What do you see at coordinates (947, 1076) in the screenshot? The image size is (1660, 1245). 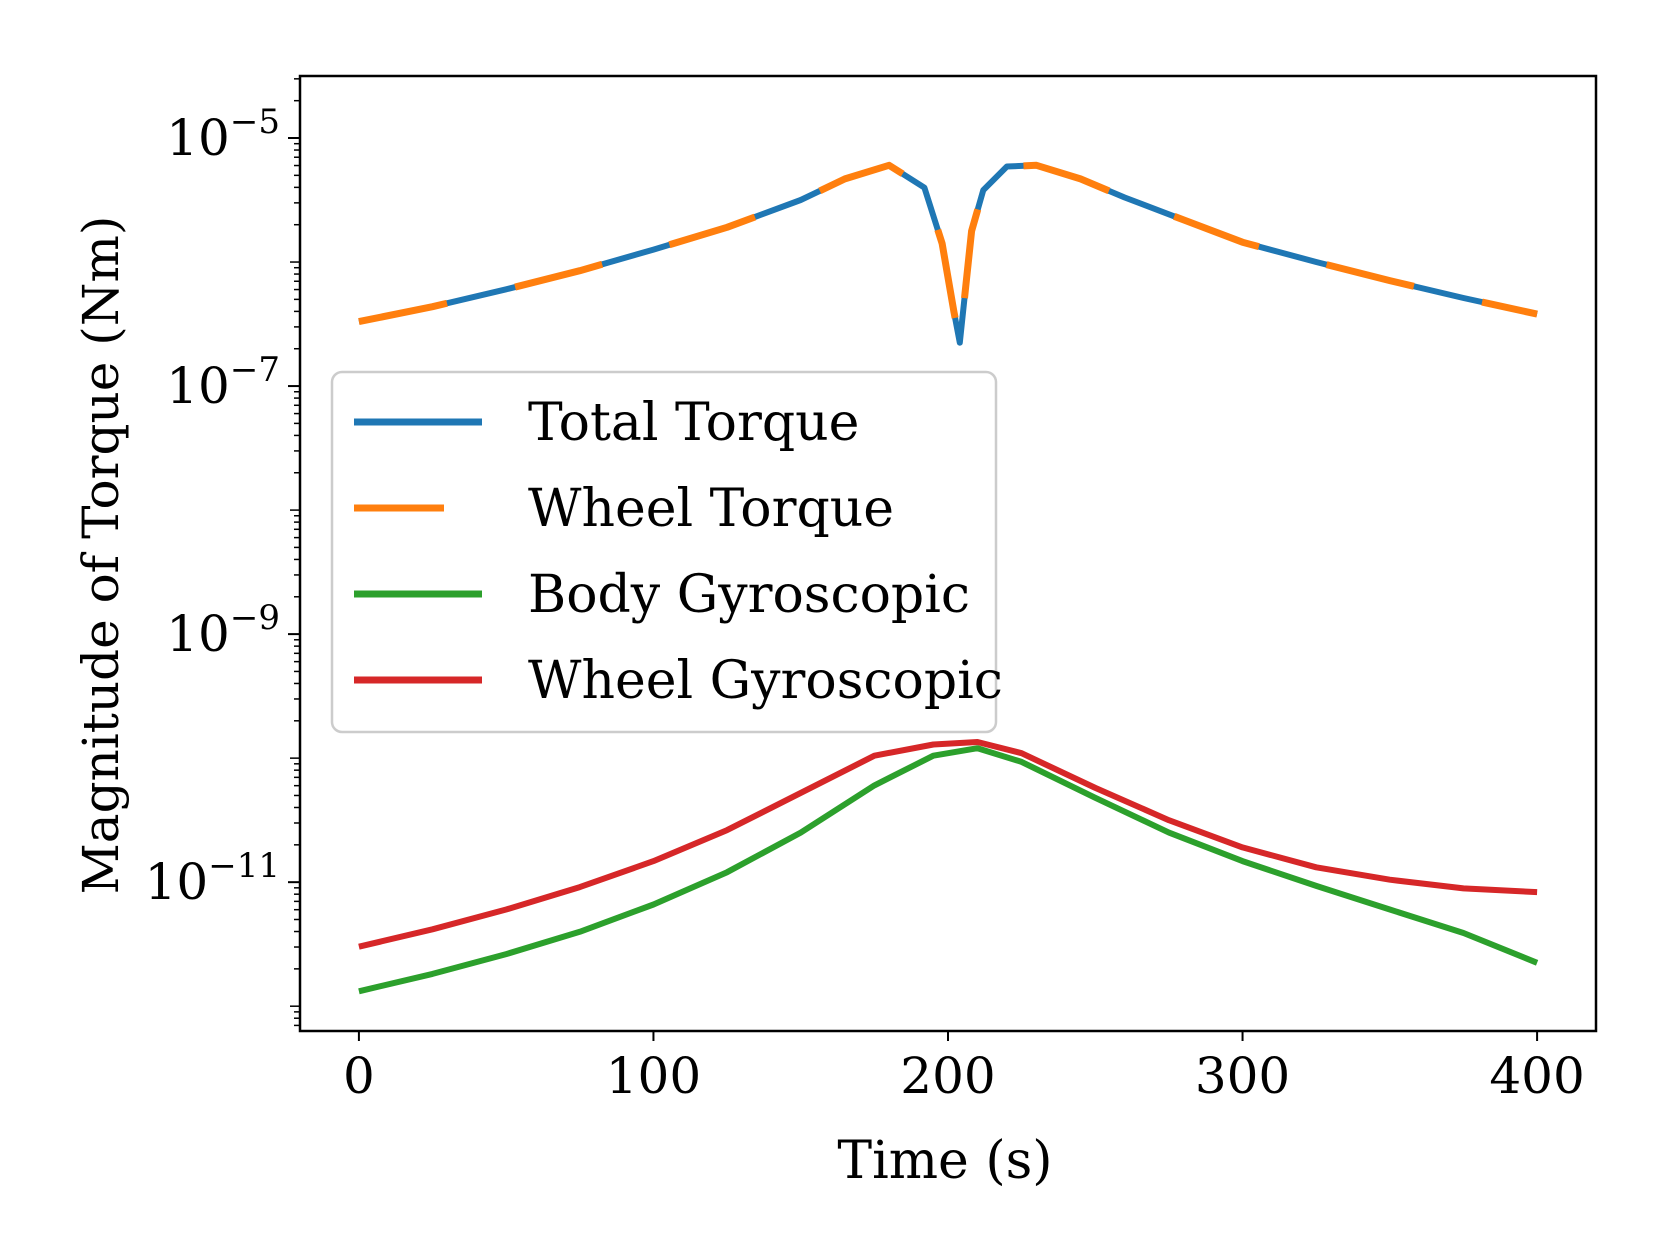 I see `x-tick-label-200: 200` at bounding box center [947, 1076].